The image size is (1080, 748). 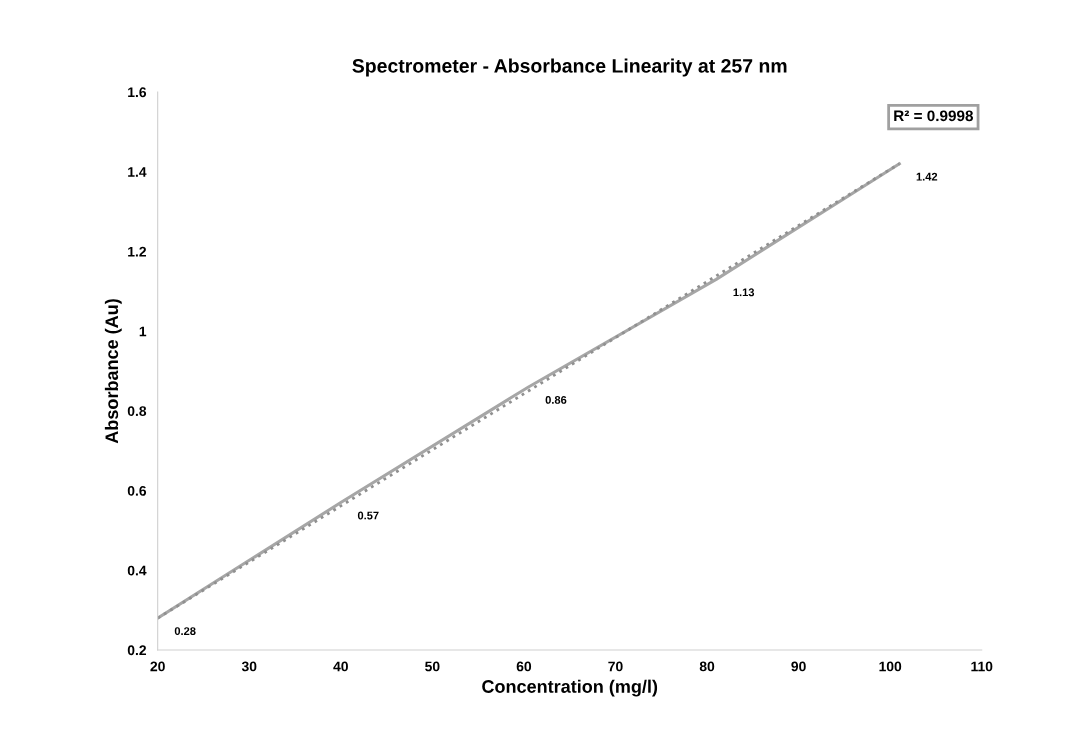 I want to click on y-tick-label: 1.6, so click(x=137, y=92).